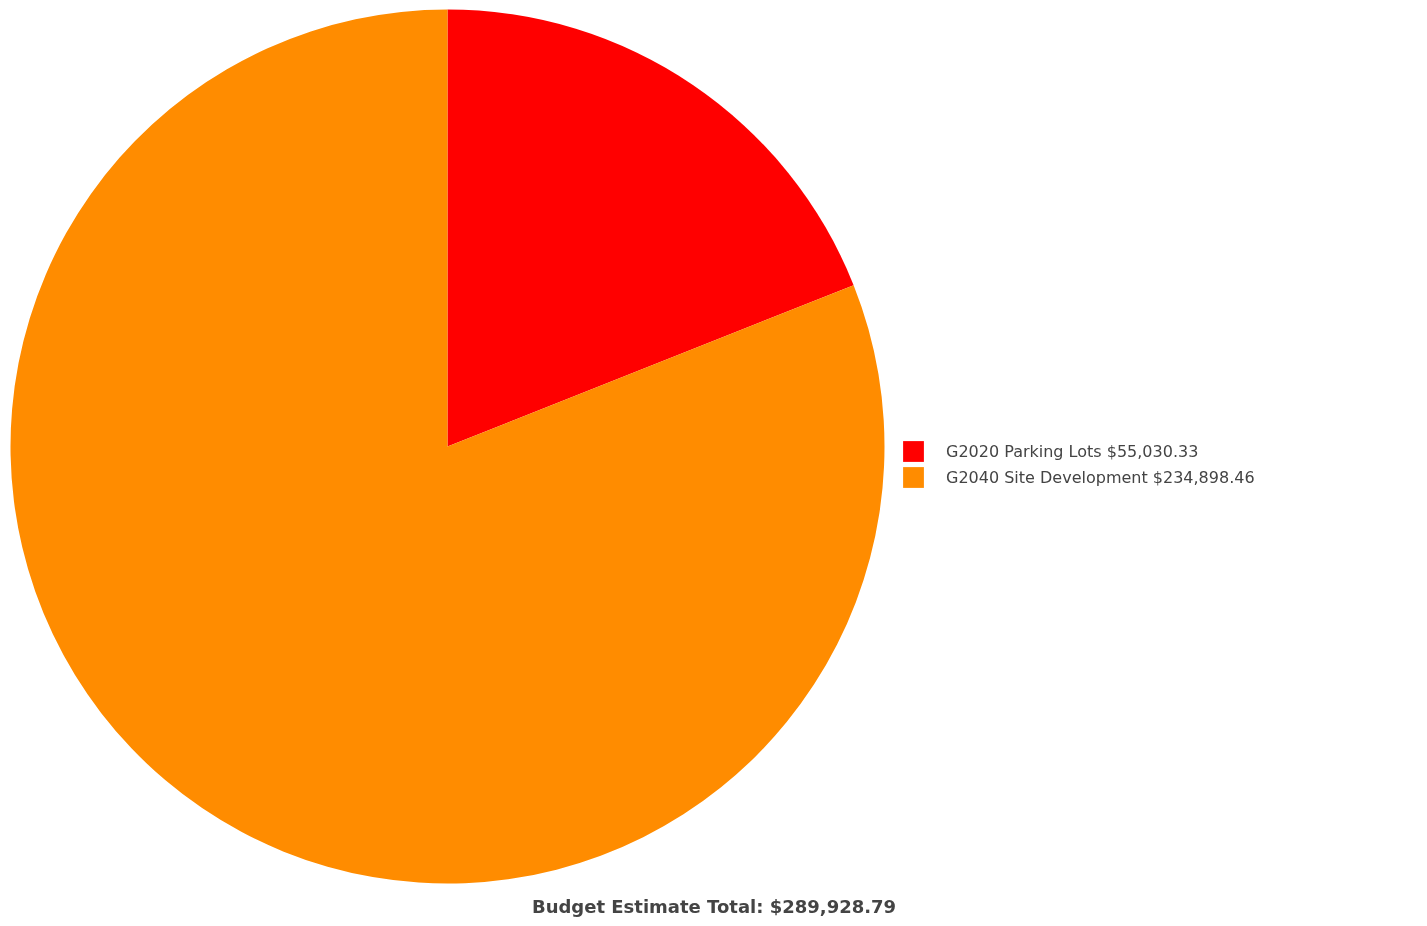 This screenshot has height=926, width=1427. What do you see at coordinates (1072, 451) in the screenshot?
I see `legend-label: G2020 Parking Lots $55,030.33` at bounding box center [1072, 451].